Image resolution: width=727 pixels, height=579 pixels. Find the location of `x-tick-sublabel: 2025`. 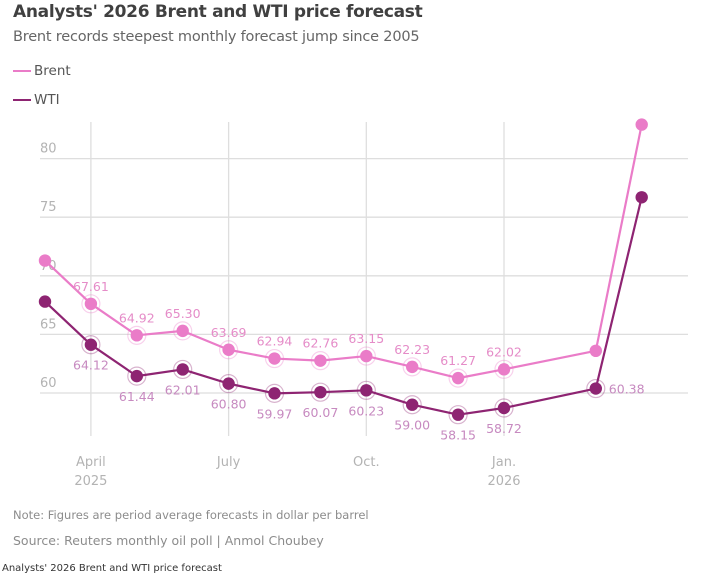

x-tick-sublabel: 2025 is located at coordinates (90, 481).